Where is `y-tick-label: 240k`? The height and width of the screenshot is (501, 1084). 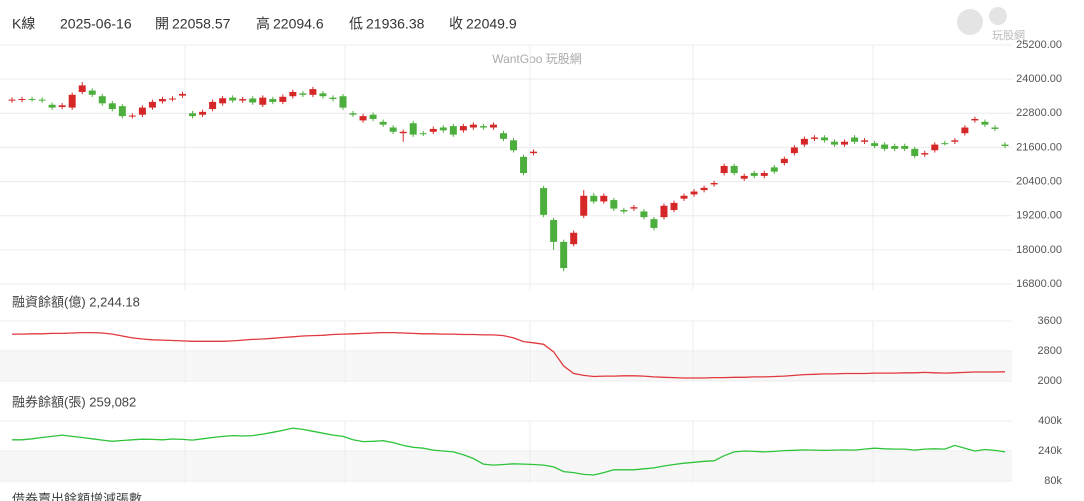 y-tick-label: 240k is located at coordinates (1050, 451).